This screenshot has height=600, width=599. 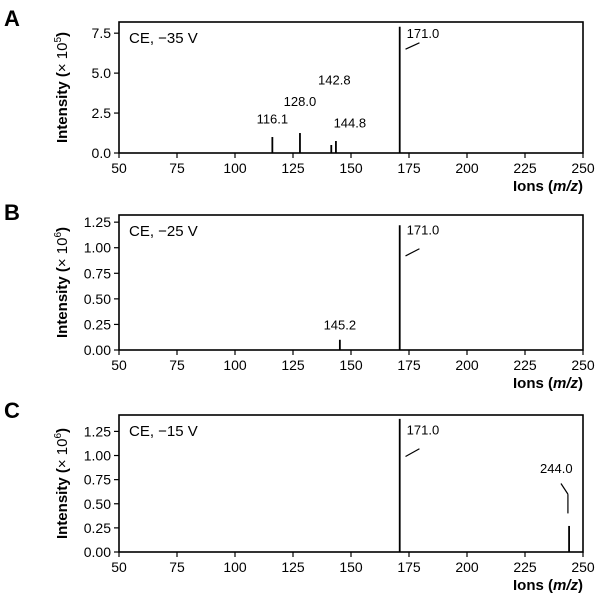 What do you see at coordinates (163, 38) in the screenshot?
I see `collision-energy-label: CE, −35 V` at bounding box center [163, 38].